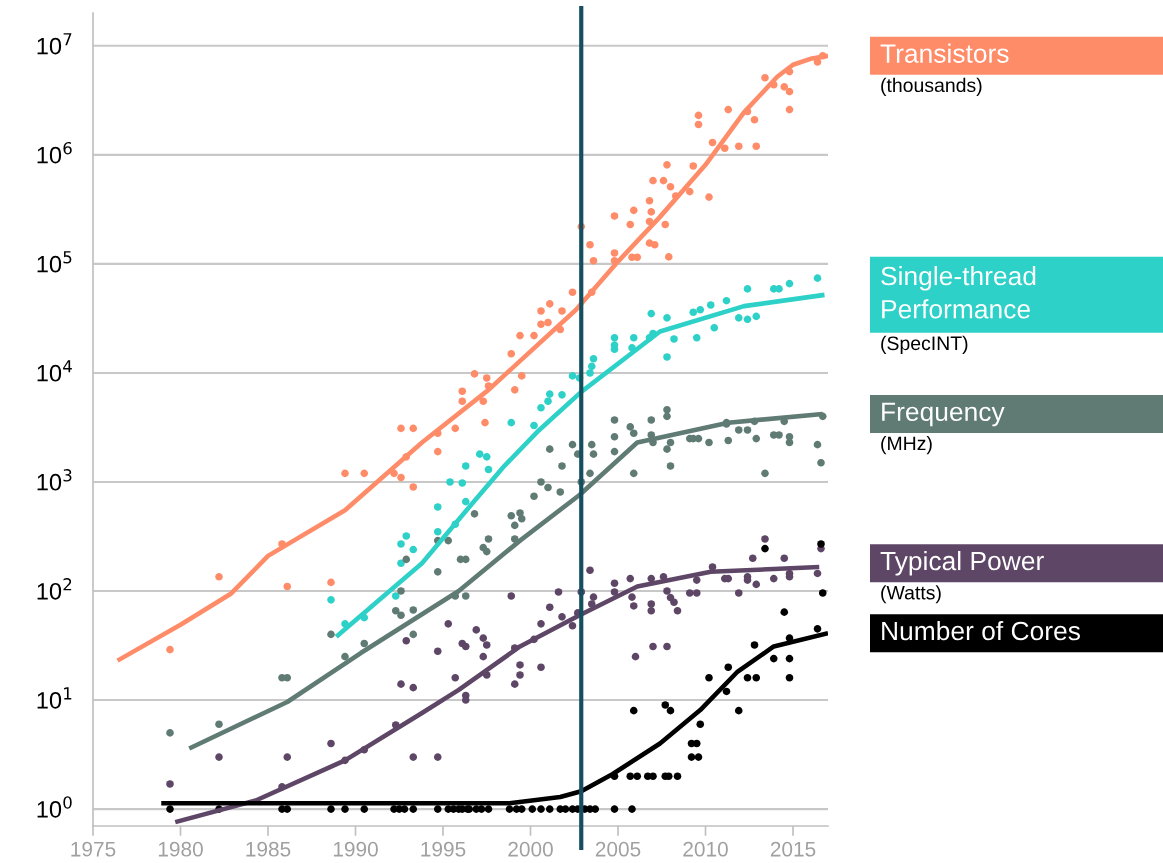 The image size is (1163, 863). I want to click on x-tick-label: 1990, so click(355, 849).